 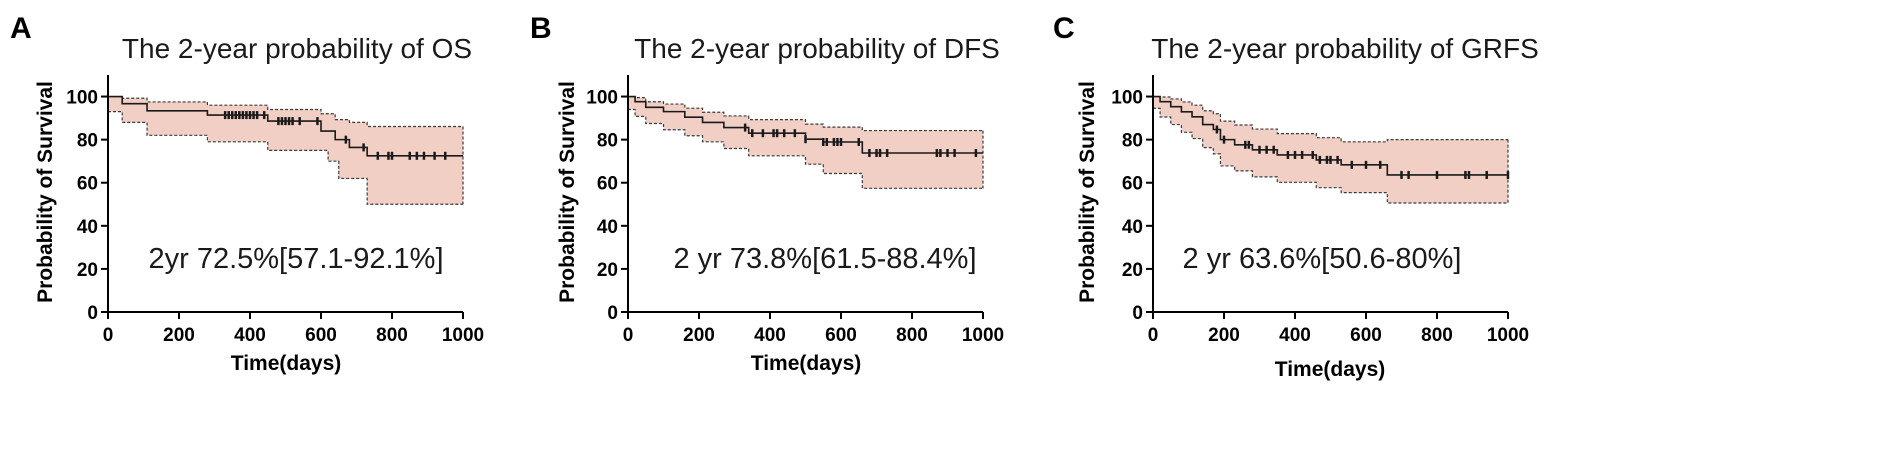 I want to click on chart-title: The 2-year probability of DFS, so click(x=817, y=48).